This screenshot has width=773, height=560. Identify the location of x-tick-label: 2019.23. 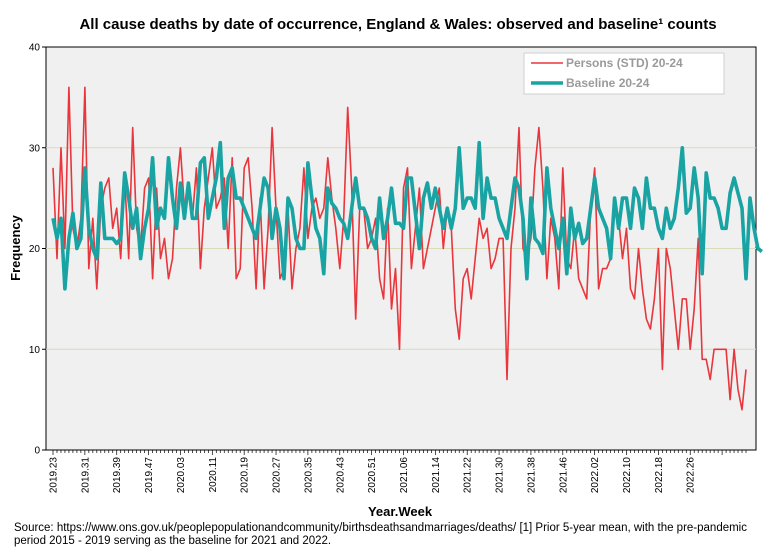
(54, 475).